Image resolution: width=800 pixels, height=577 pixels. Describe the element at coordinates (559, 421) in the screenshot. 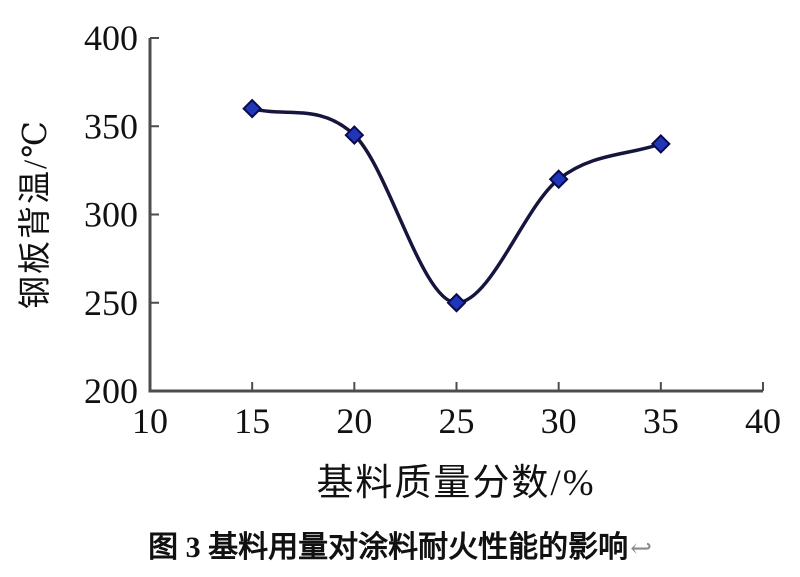

I see `x-tick-label: 30` at that location.